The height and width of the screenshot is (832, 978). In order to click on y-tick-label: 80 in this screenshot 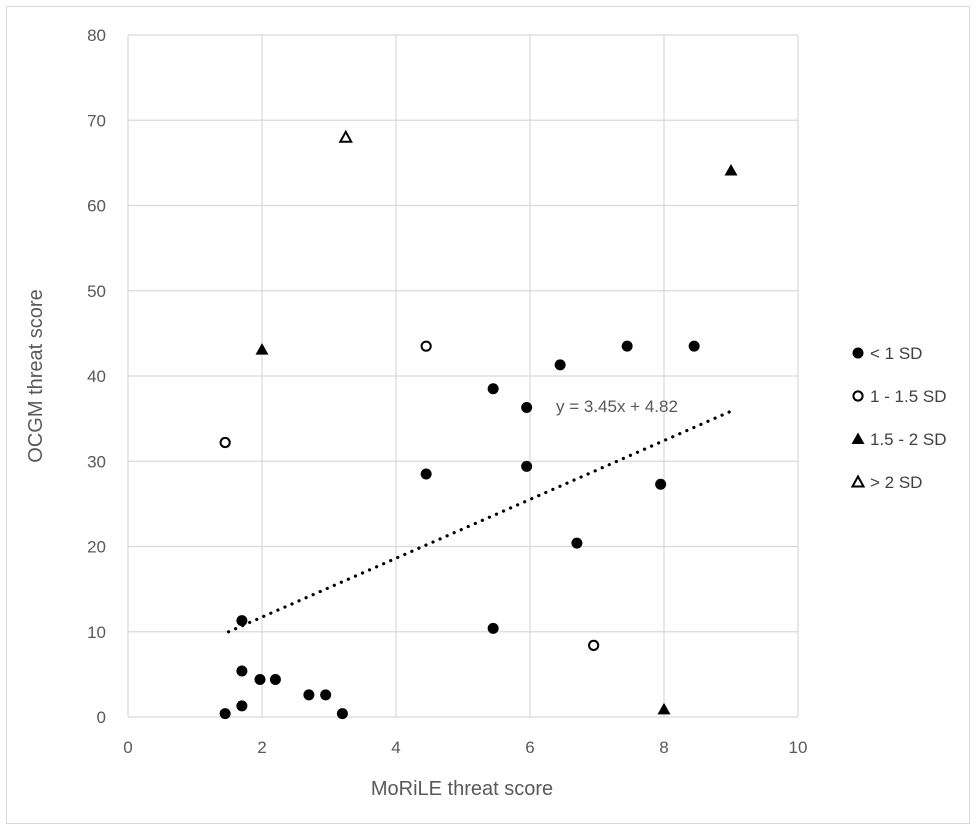, I will do `click(96, 35)`.